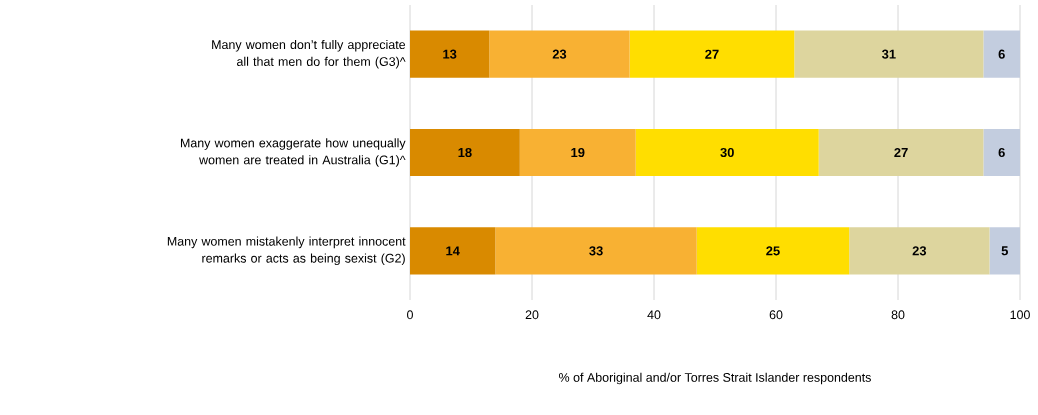  What do you see at coordinates (286, 251) in the screenshot?
I see `y-tick-label: Many women mistakenly interpret innocent remarks or acts as being sexist (G2)` at bounding box center [286, 251].